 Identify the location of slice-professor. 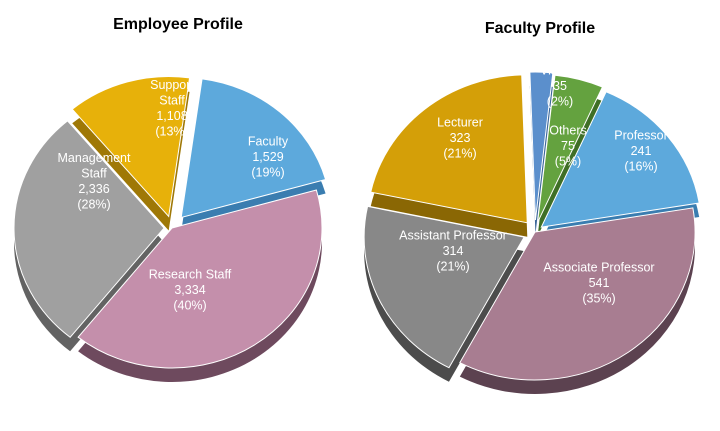
(620, 159).